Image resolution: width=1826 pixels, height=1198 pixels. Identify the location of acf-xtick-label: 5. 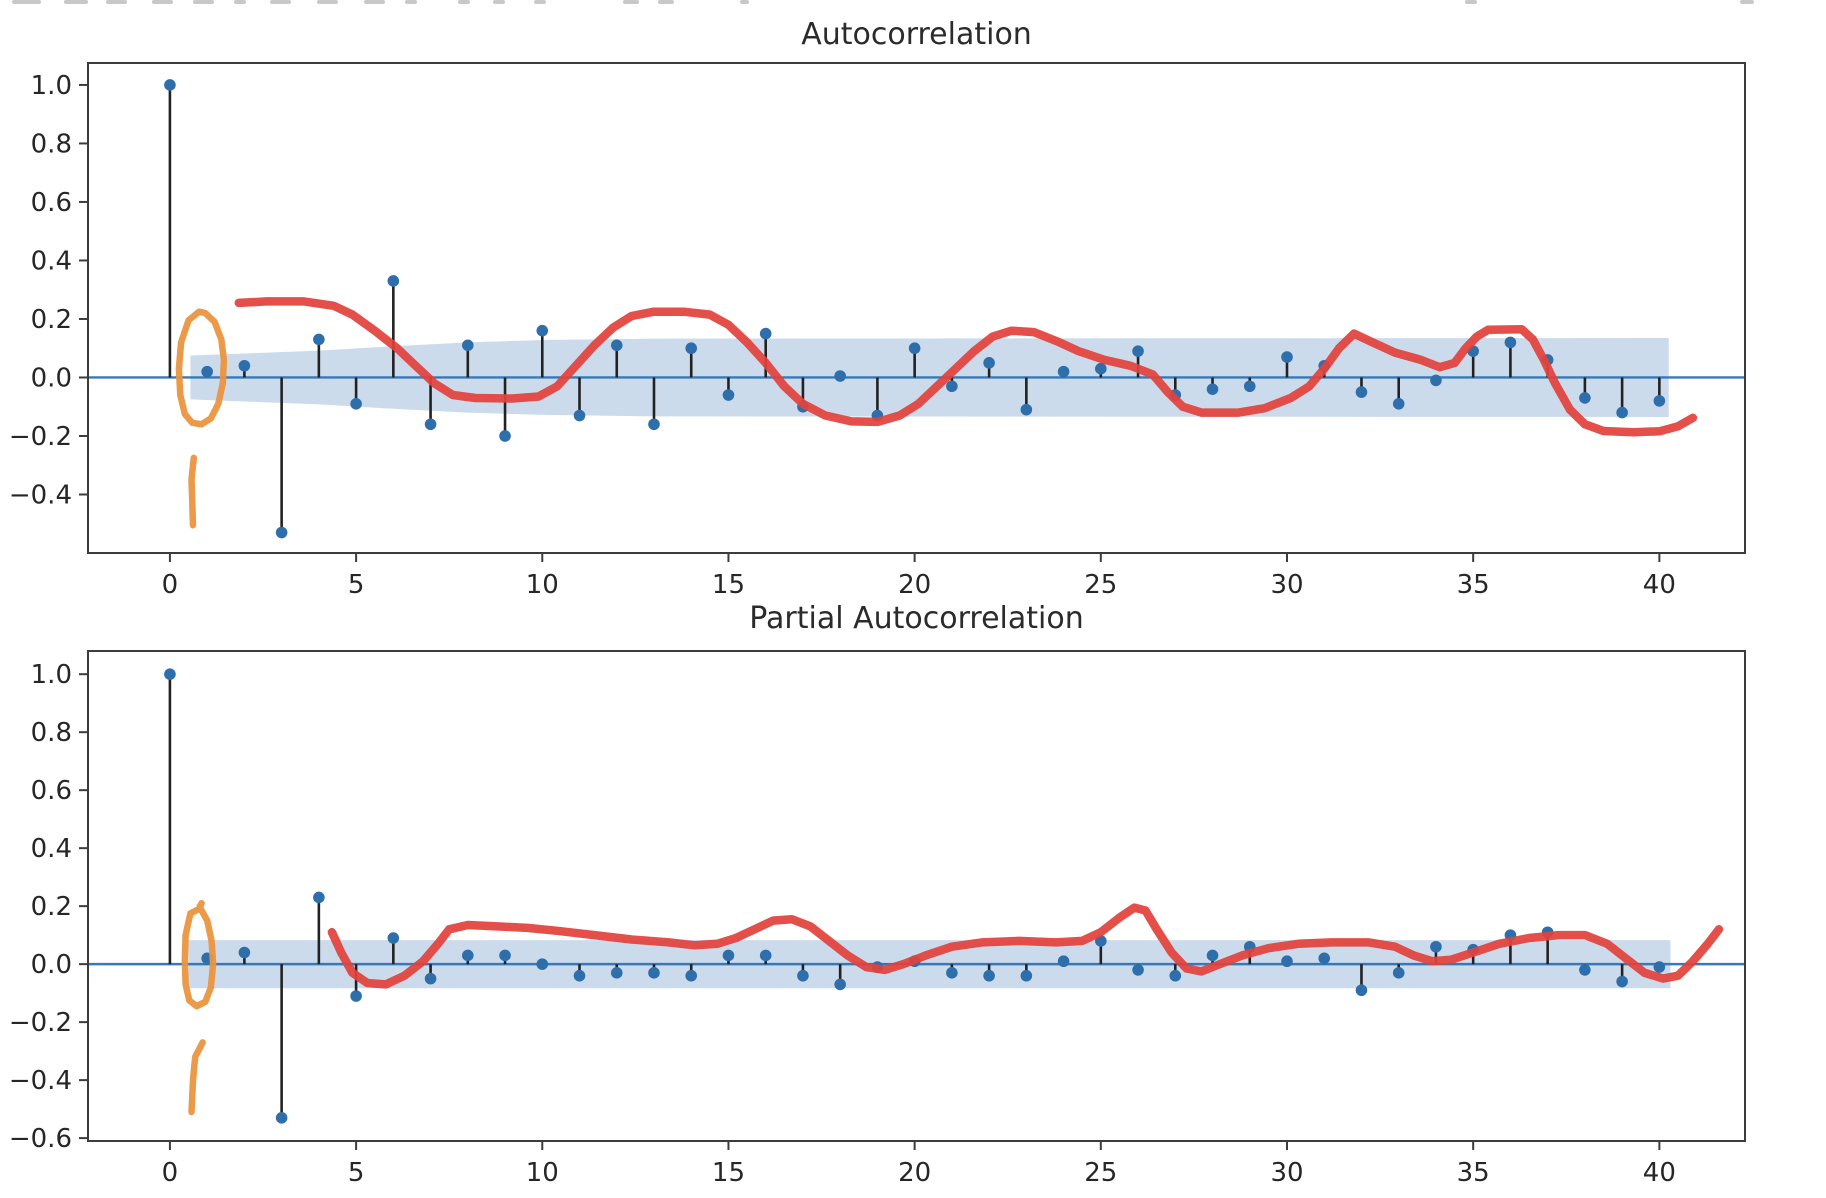
(356, 585).